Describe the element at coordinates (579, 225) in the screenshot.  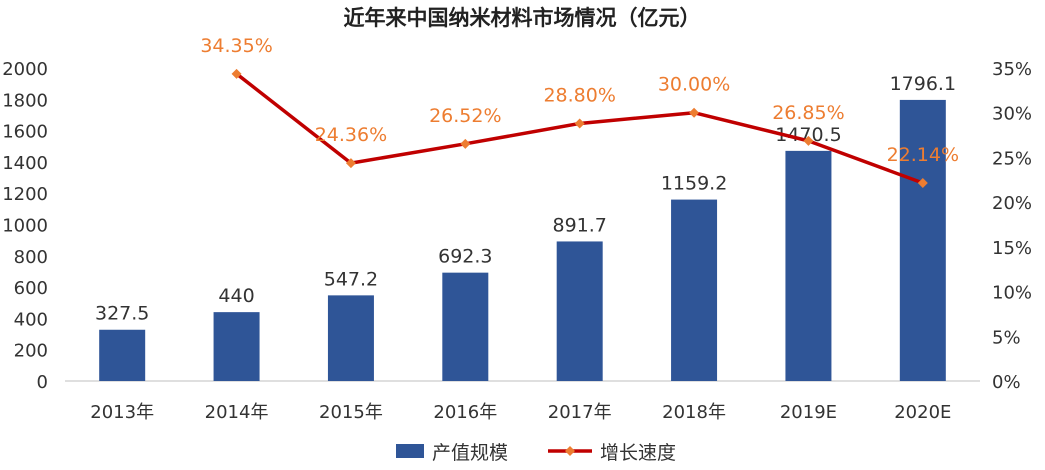
I see `bar-data-label: 891.7` at that location.